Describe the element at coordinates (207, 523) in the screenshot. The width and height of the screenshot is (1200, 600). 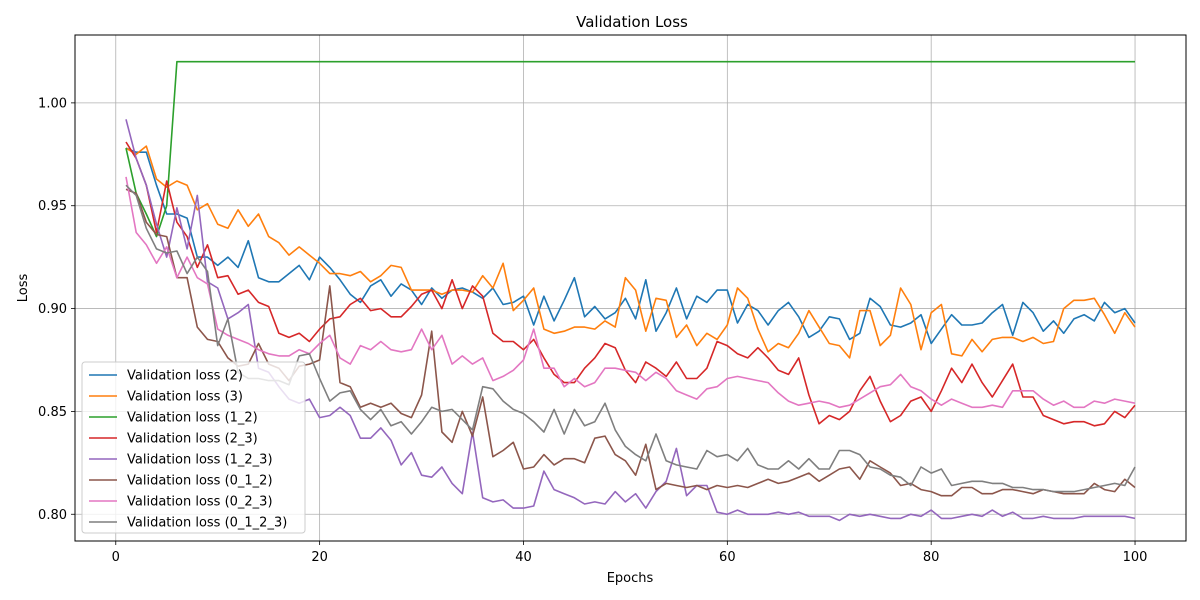
I see `legend-entry-label: Validation loss (0_1_2_3)` at that location.